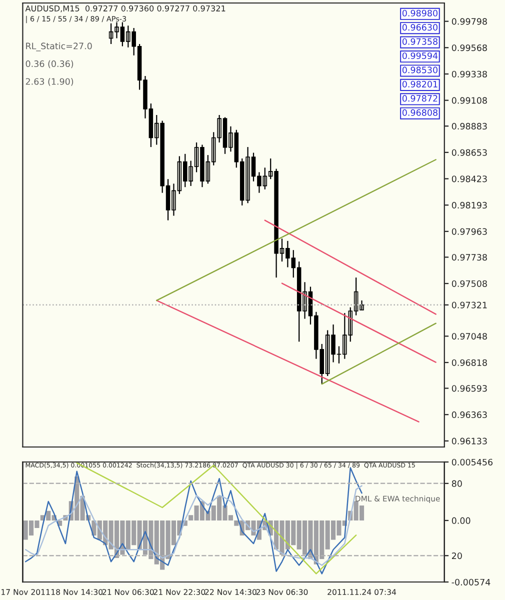 This screenshot has height=600, width=505. What do you see at coordinates (420, 56) in the screenshot?
I see `annotation: 0.99594` at bounding box center [420, 56].